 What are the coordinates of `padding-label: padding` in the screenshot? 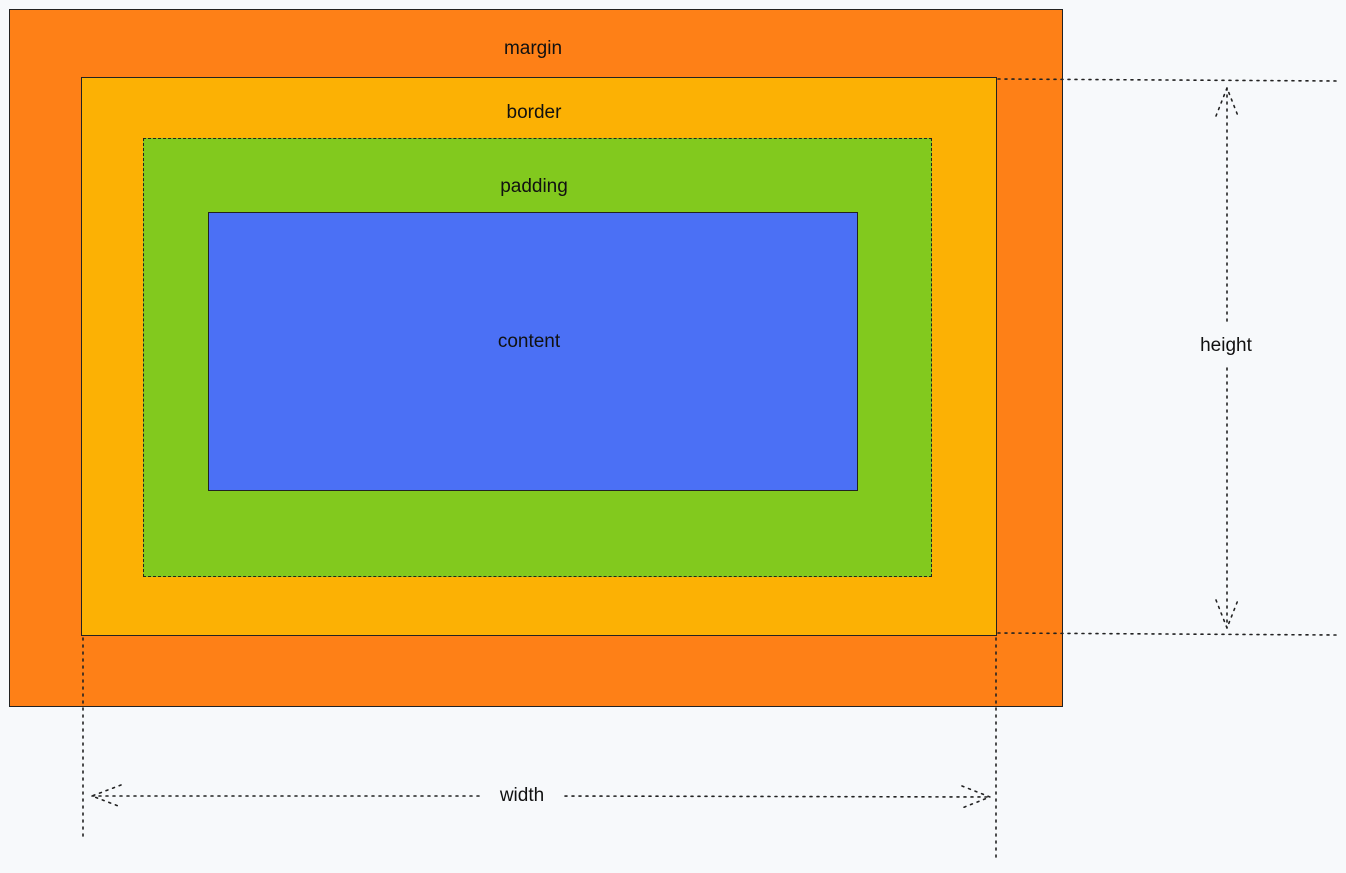 It's located at (534, 186).